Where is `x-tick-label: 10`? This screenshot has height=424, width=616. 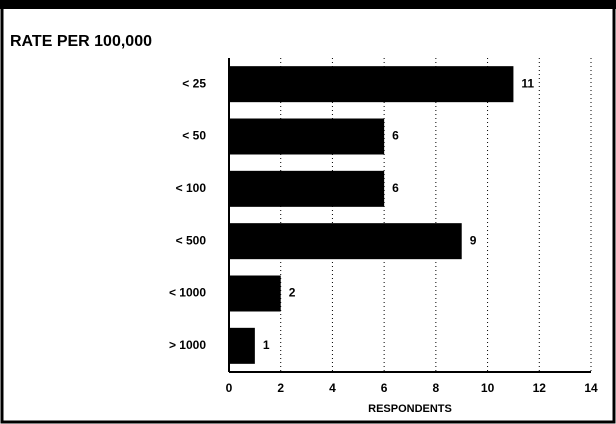
x-tick-label: 10 is located at coordinates (488, 388).